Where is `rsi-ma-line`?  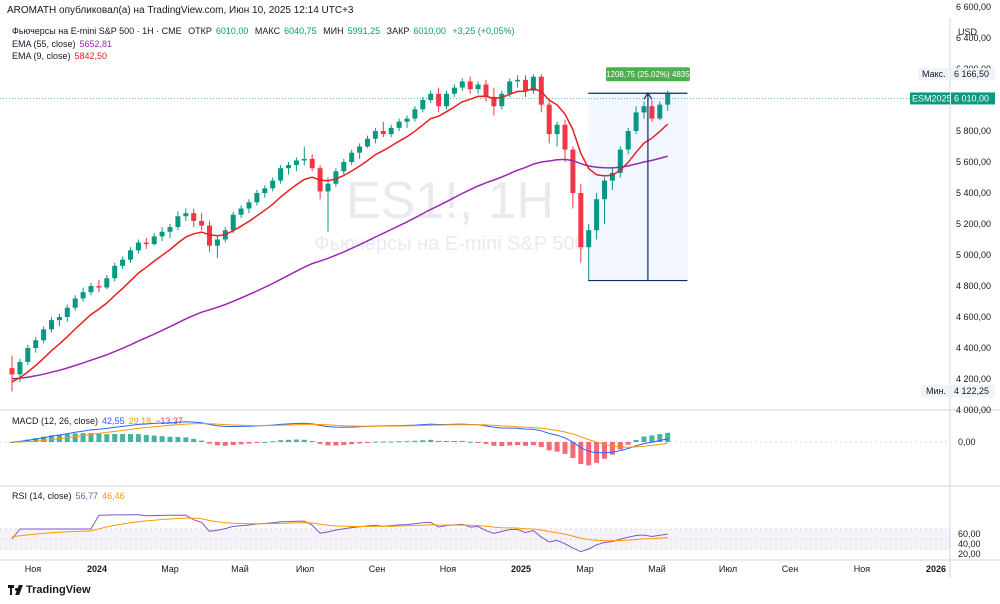
rsi-ma-line is located at coordinates (339, 529).